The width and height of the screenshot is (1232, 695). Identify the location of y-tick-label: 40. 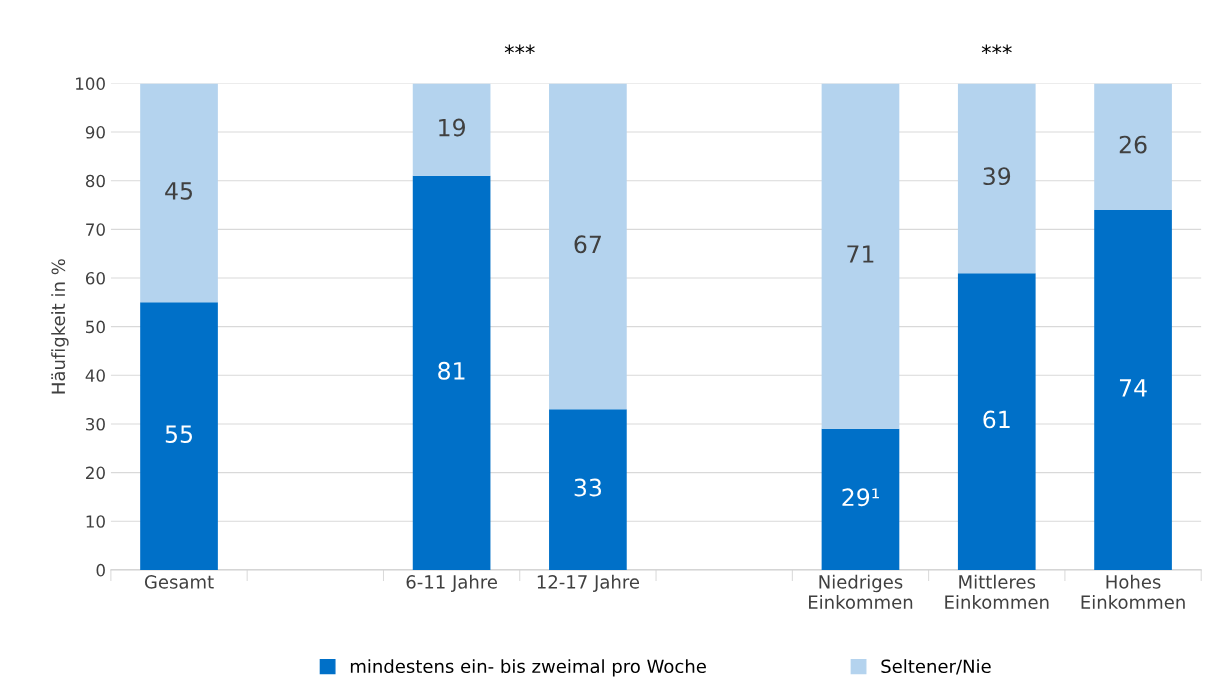
(95, 375).